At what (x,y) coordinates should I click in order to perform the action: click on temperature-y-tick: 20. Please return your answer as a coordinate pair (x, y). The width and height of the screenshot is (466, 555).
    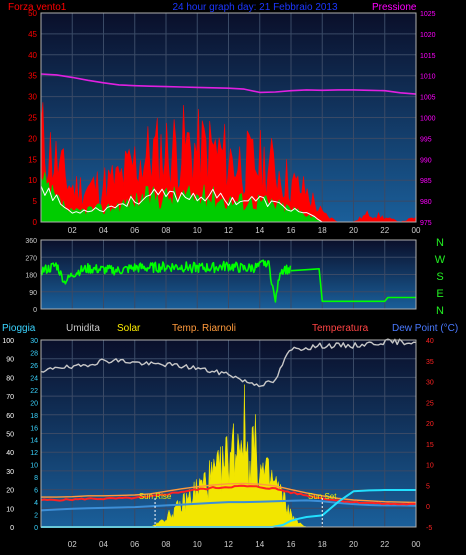
    Looking at the image, I should click on (430, 424).